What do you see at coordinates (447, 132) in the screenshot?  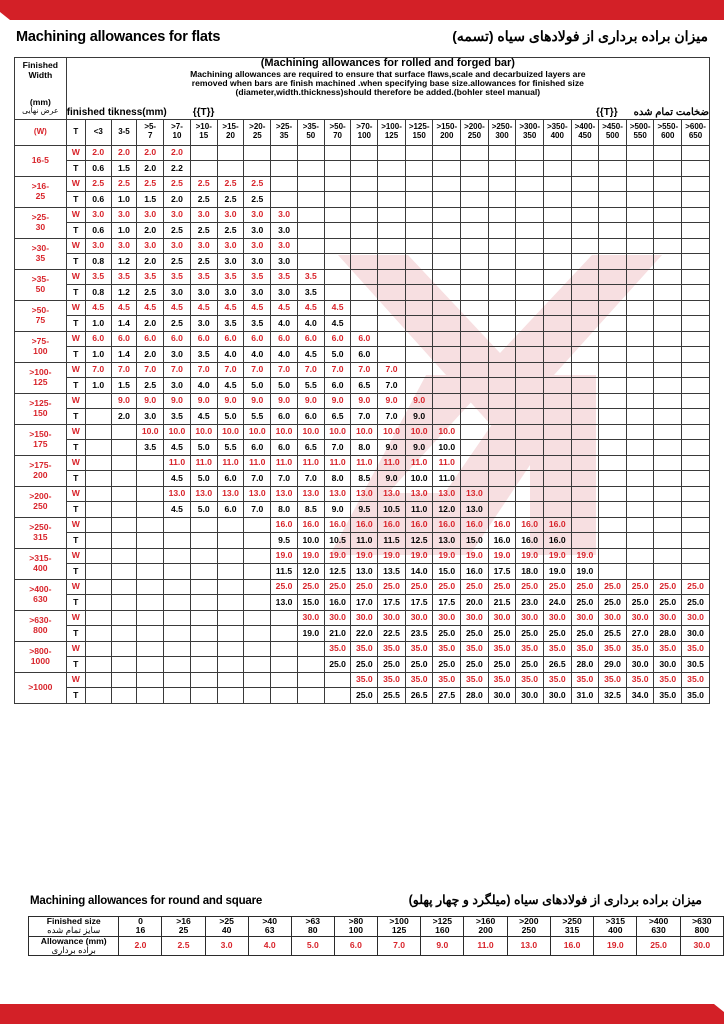 I see `column-header-14: >150- 200` at bounding box center [447, 132].